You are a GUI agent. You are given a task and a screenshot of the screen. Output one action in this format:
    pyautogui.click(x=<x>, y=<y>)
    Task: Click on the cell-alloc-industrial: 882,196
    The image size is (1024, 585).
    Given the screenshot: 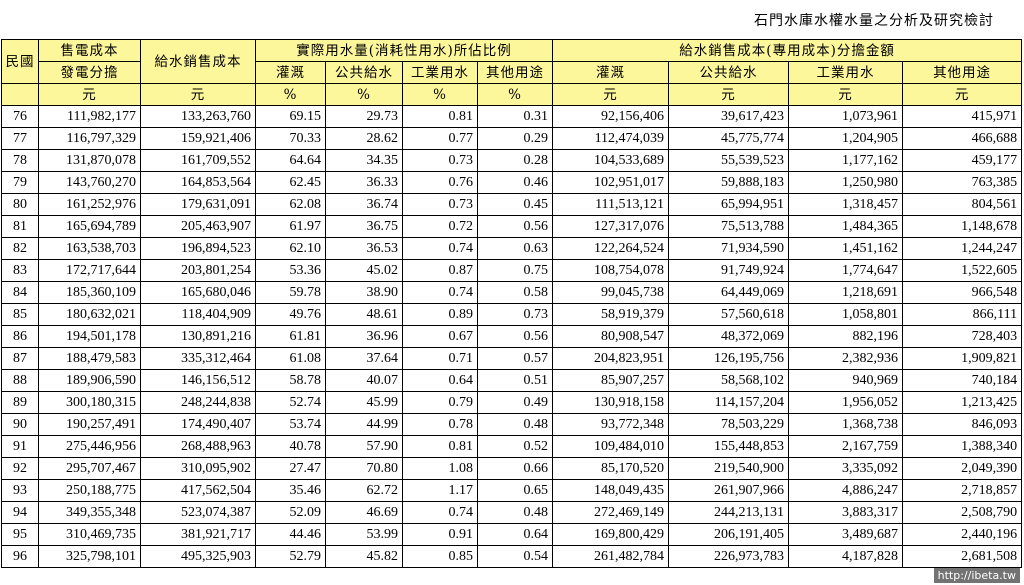 What is the action you would take?
    pyautogui.click(x=846, y=336)
    